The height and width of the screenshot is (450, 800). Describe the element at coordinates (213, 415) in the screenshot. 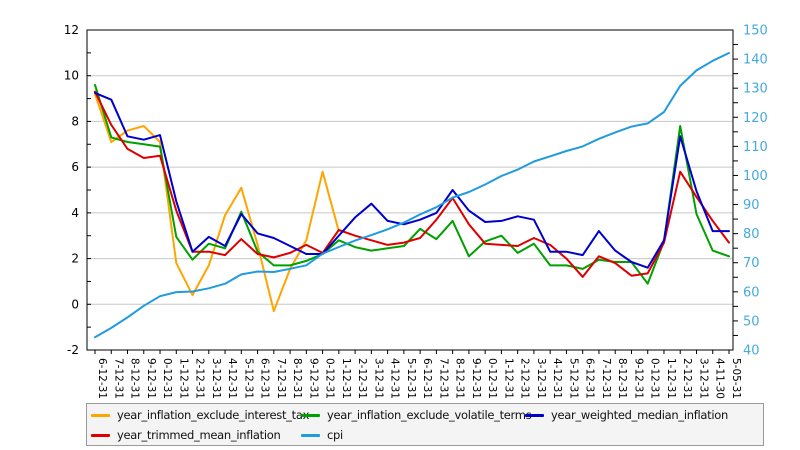

I see `legend-label: year_inflation_exclude_interest_tax` at that location.